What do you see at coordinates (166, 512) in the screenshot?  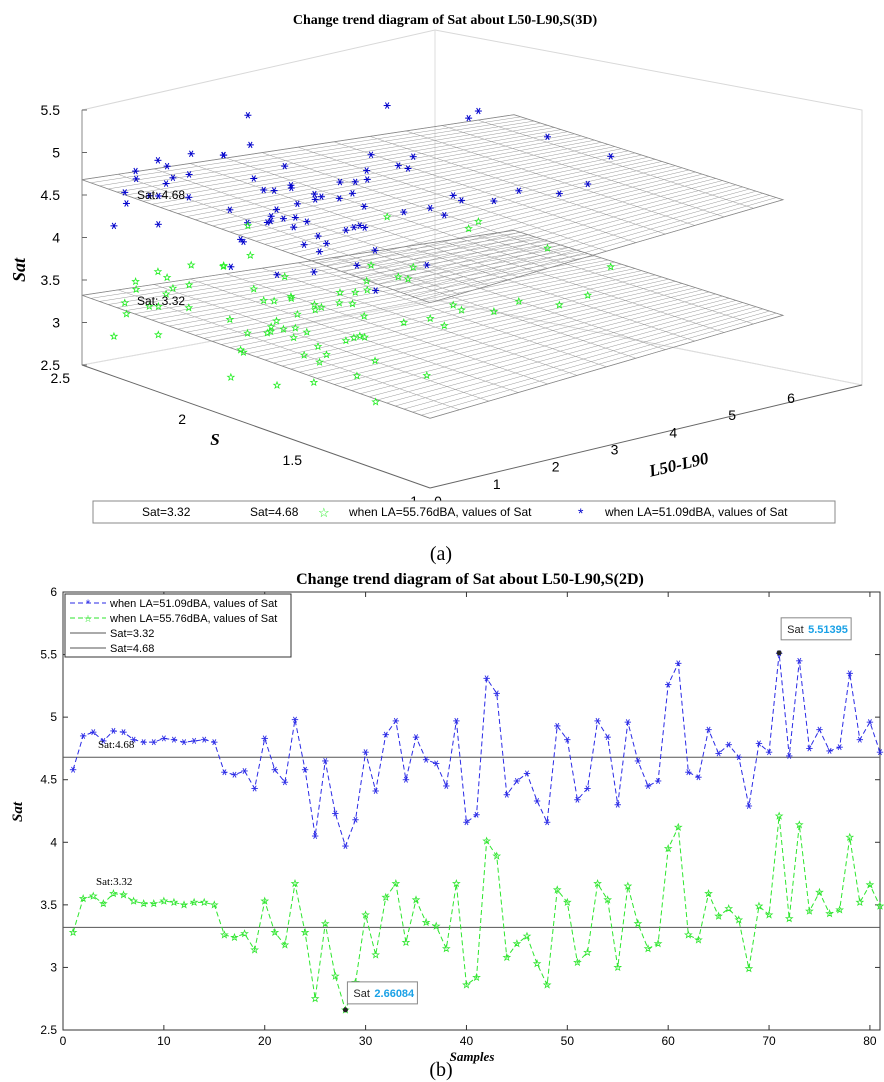 I see `legend-item-sat-3-32: Sat=3.32` at bounding box center [166, 512].